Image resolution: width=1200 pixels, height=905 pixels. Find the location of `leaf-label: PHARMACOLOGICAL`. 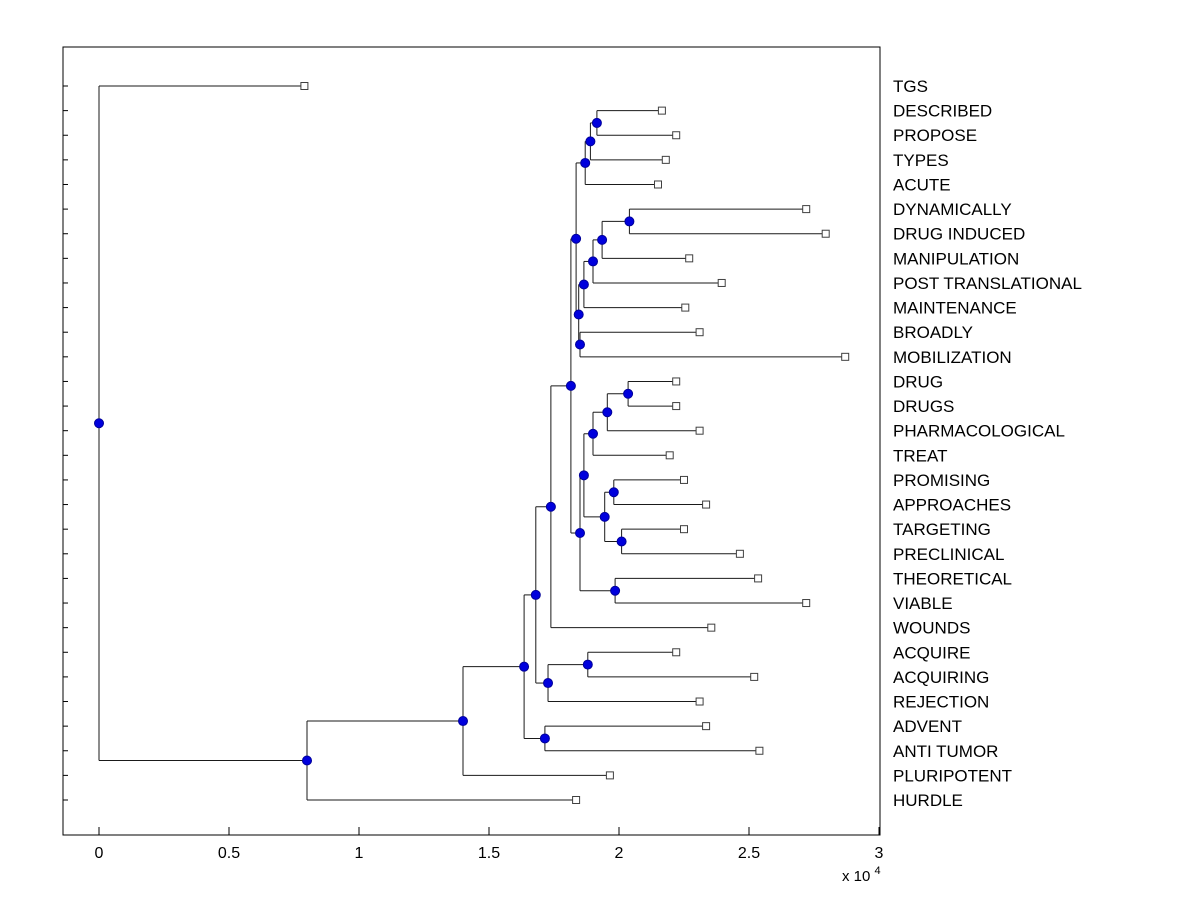

leaf-label: PHARMACOLOGICAL is located at coordinates (979, 431).